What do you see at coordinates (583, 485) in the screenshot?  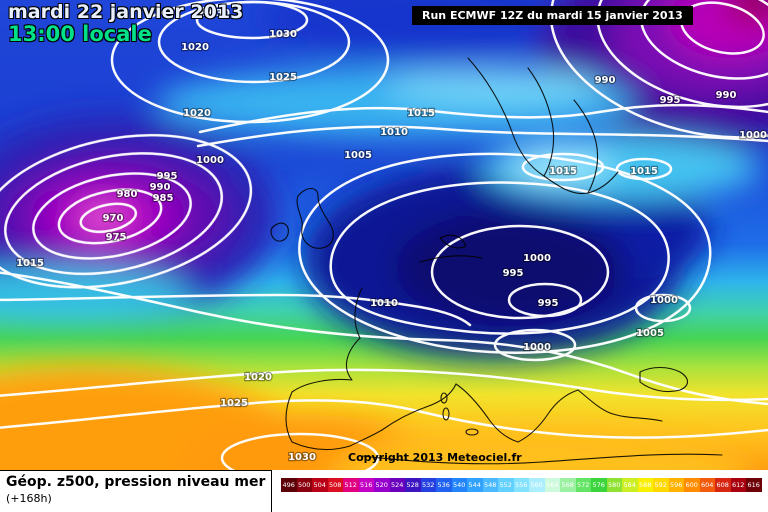 I see `colorbar-cell: 572` at bounding box center [583, 485].